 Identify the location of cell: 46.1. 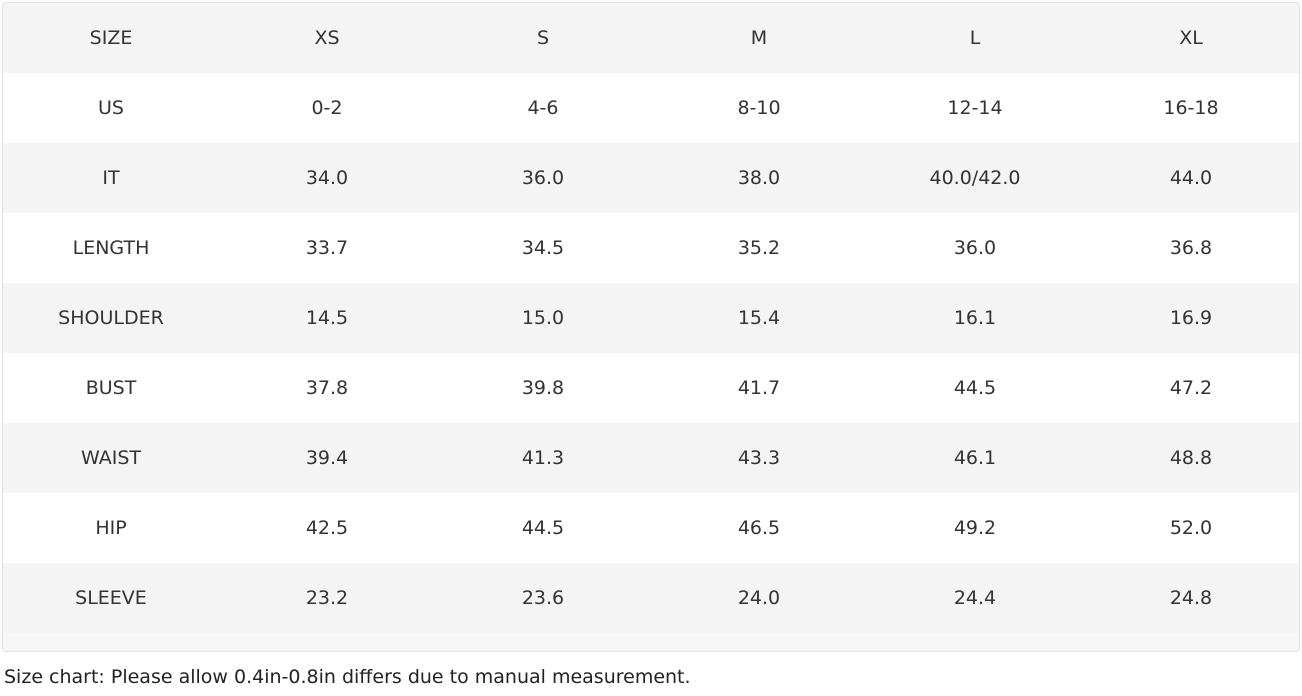
(975, 458).